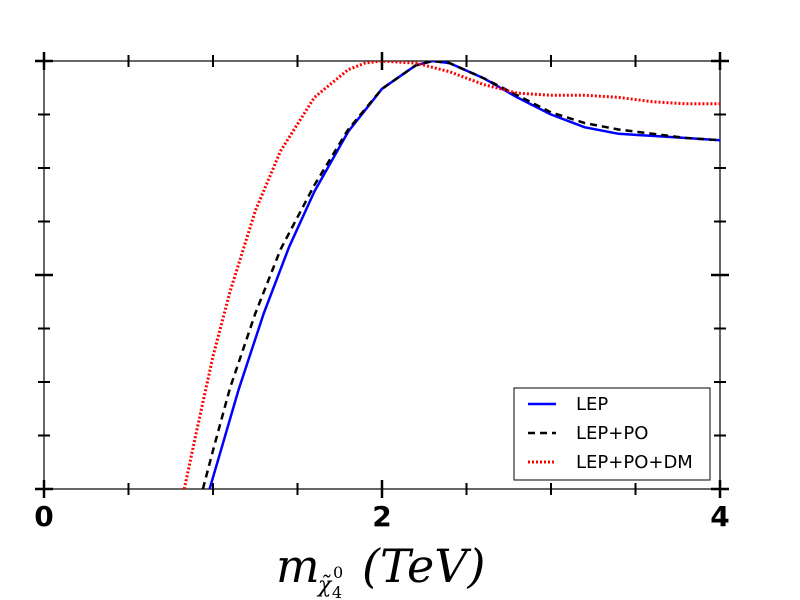 This screenshot has width=800, height=600. What do you see at coordinates (324, 585) in the screenshot?
I see `x-axis-label-sub: χ̃` at bounding box center [324, 585].